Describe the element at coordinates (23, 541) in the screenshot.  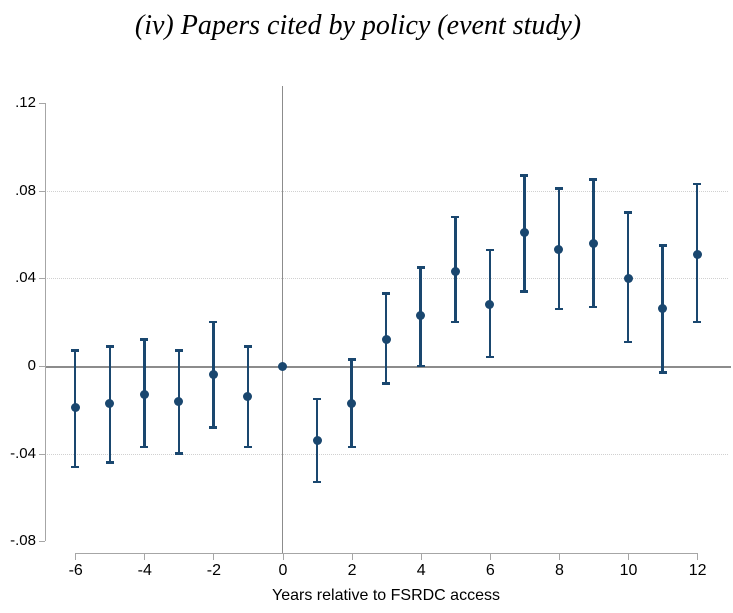
I see `y-tick-label: -.08` at that location.